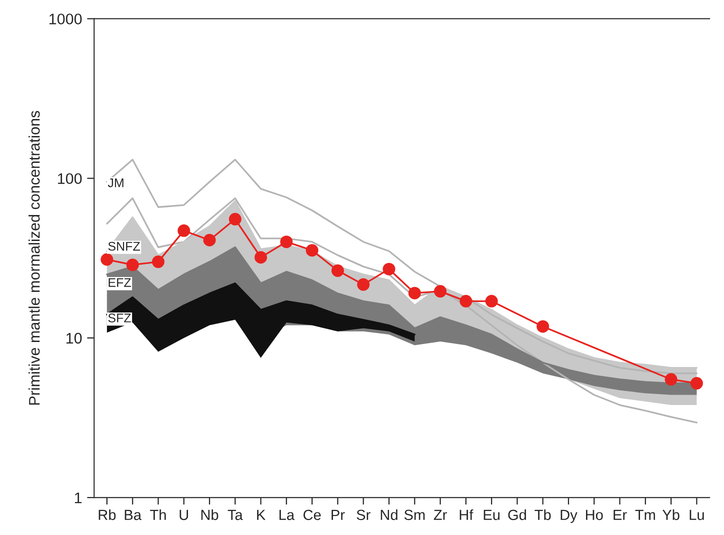 The image size is (724, 535). I want to click on x-tick-label: Lu, so click(697, 515).